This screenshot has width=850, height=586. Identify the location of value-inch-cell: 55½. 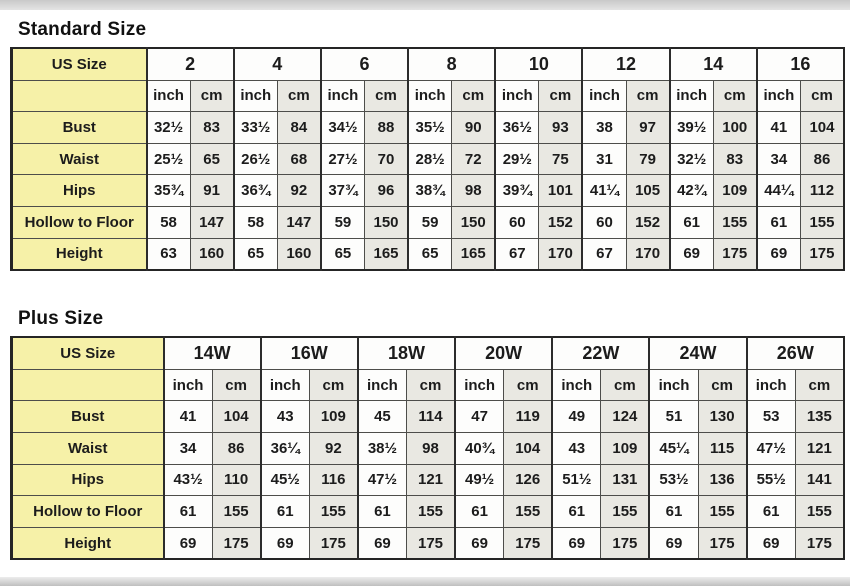
(770, 480).